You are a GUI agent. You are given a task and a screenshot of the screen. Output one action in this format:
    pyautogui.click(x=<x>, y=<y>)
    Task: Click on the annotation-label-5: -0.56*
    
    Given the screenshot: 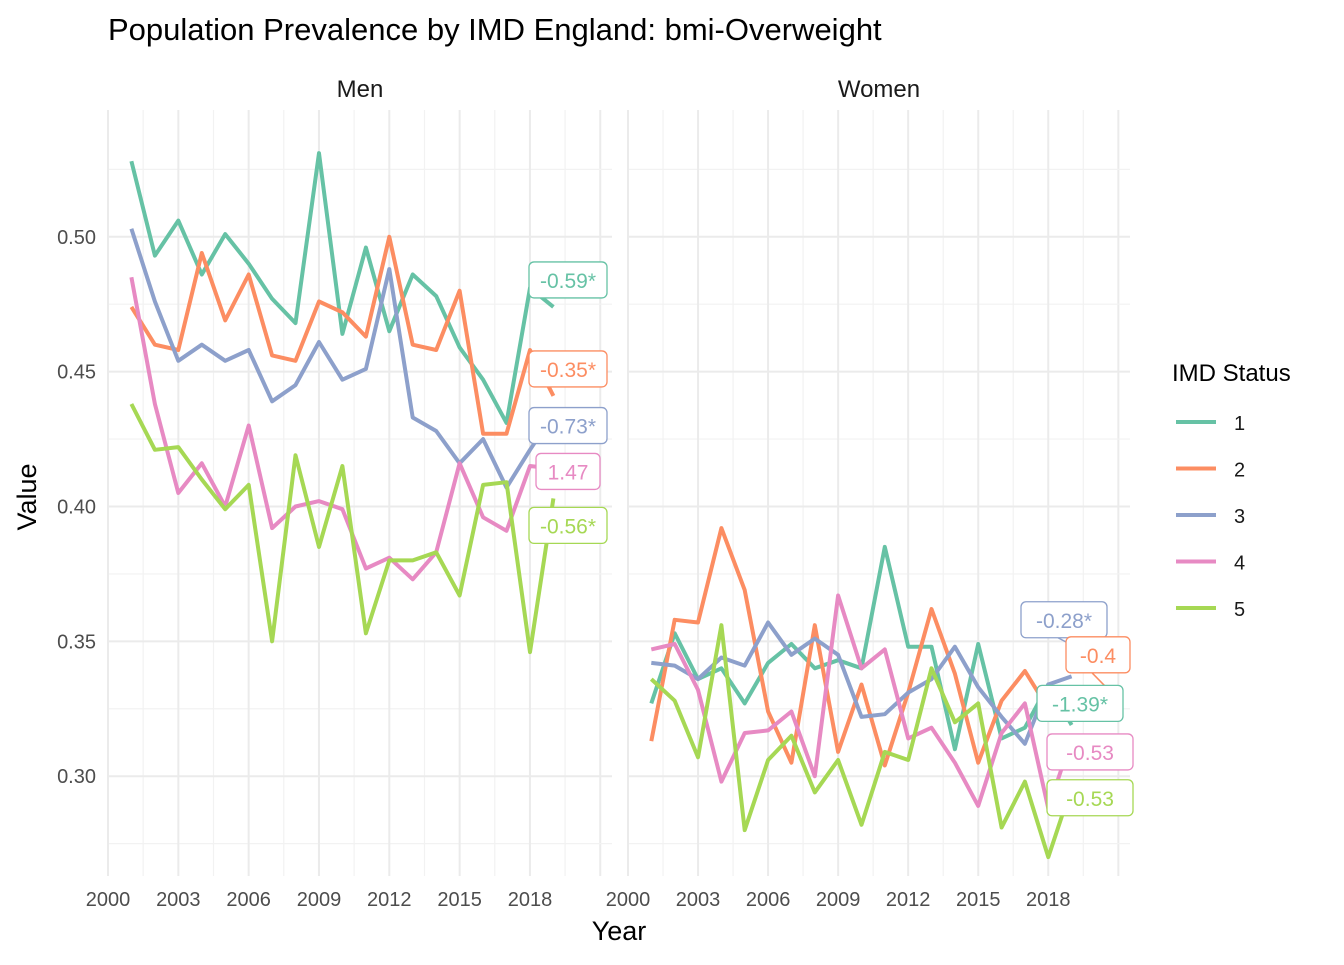 What is the action you would take?
    pyautogui.click(x=568, y=526)
    